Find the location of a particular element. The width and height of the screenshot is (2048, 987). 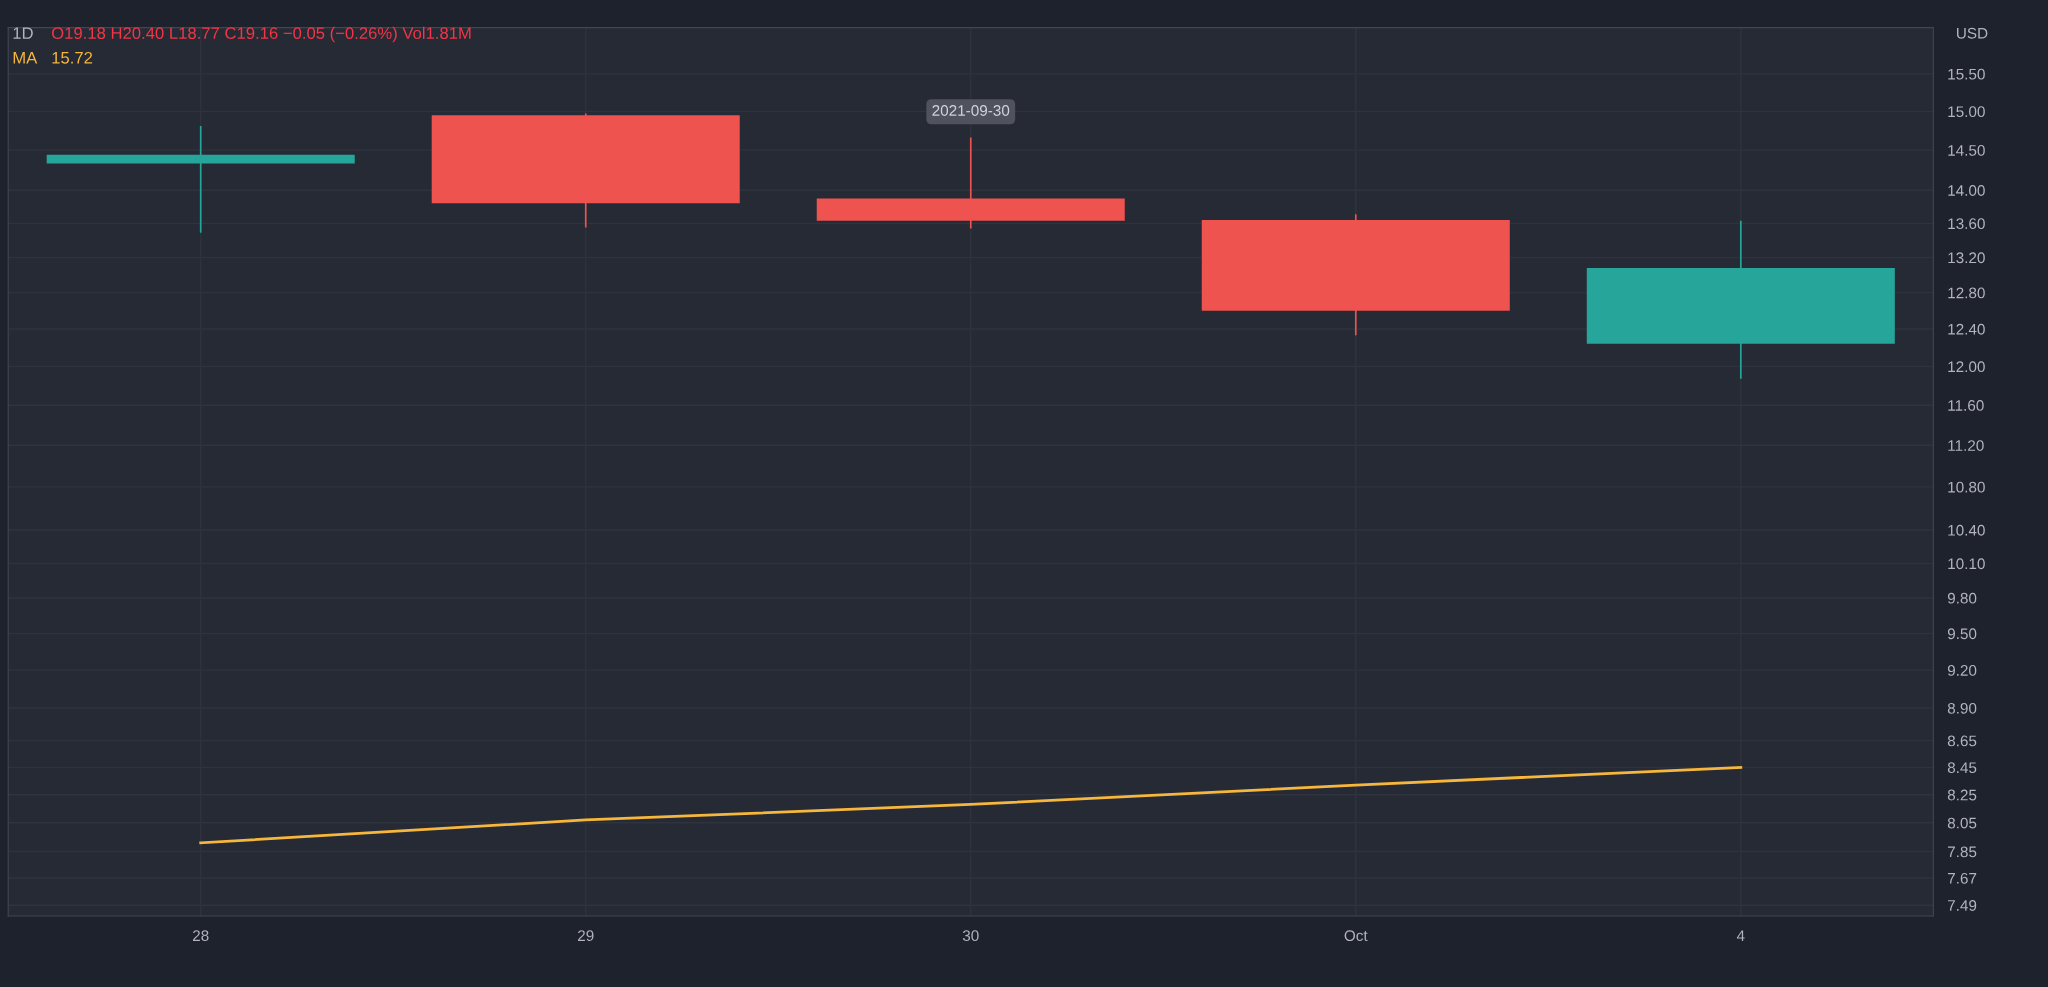

y-tick-label: 8.25 is located at coordinates (1962, 795).